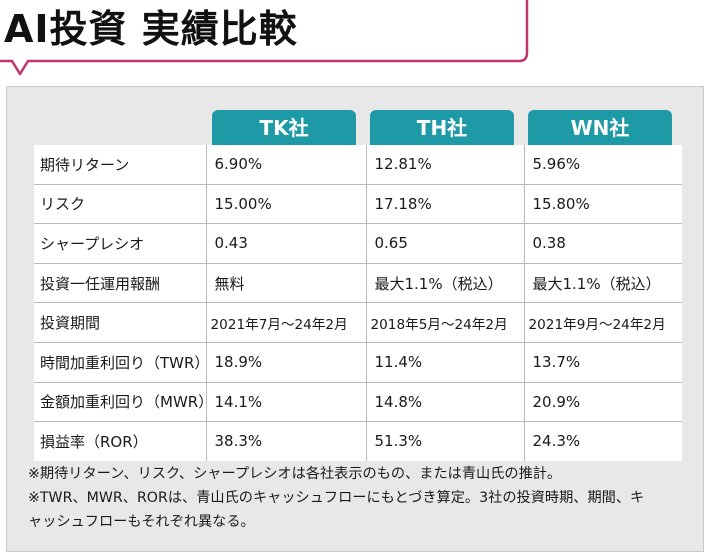 Image resolution: width=710 pixels, height=556 pixels. I want to click on table-cell: 2021年9月～24年2月, so click(603, 322).